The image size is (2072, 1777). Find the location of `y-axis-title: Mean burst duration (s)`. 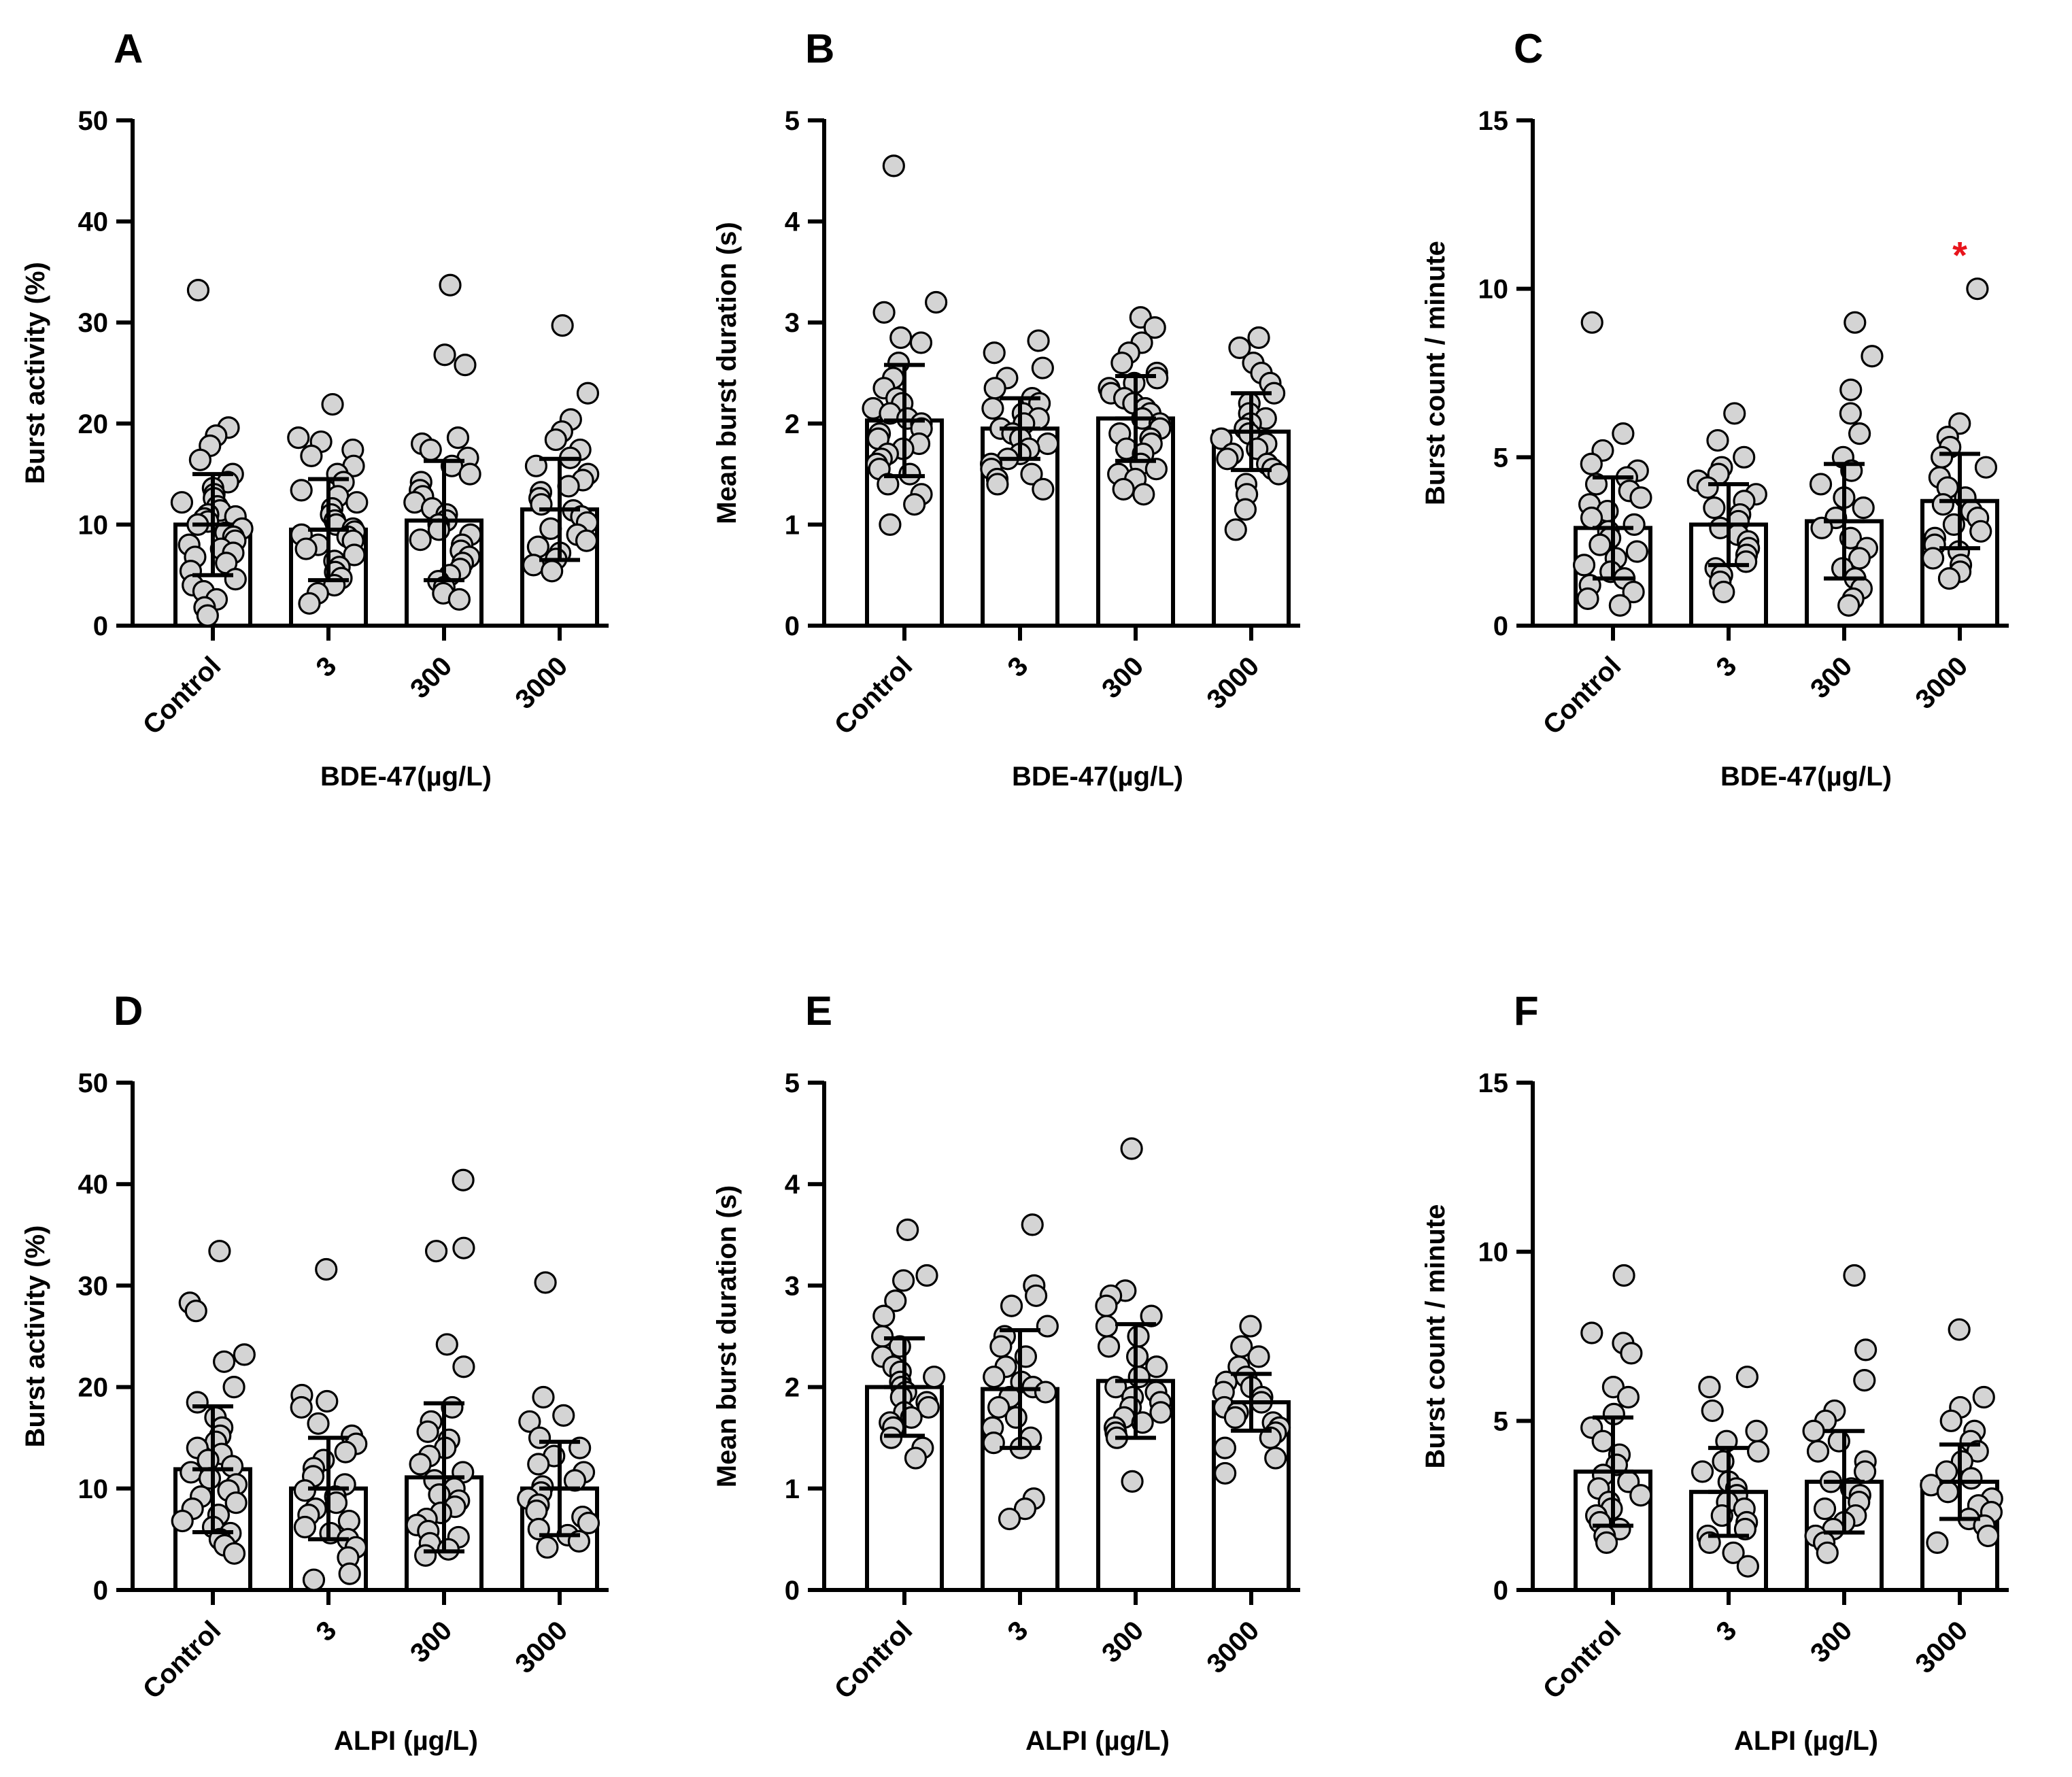

y-axis-title: Mean burst duration (s) is located at coordinates (727, 1336).